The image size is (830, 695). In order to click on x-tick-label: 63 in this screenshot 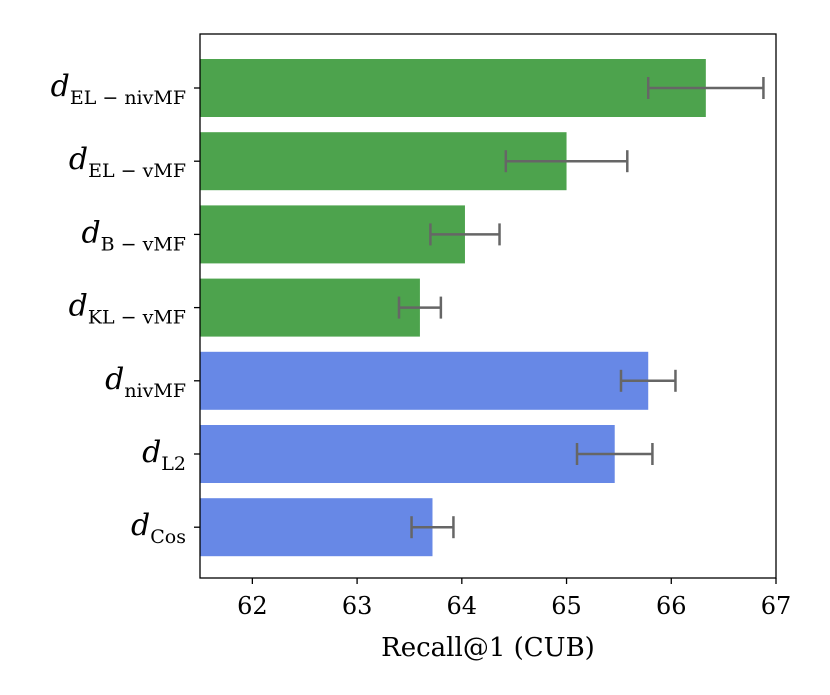, I will do `click(357, 606)`.